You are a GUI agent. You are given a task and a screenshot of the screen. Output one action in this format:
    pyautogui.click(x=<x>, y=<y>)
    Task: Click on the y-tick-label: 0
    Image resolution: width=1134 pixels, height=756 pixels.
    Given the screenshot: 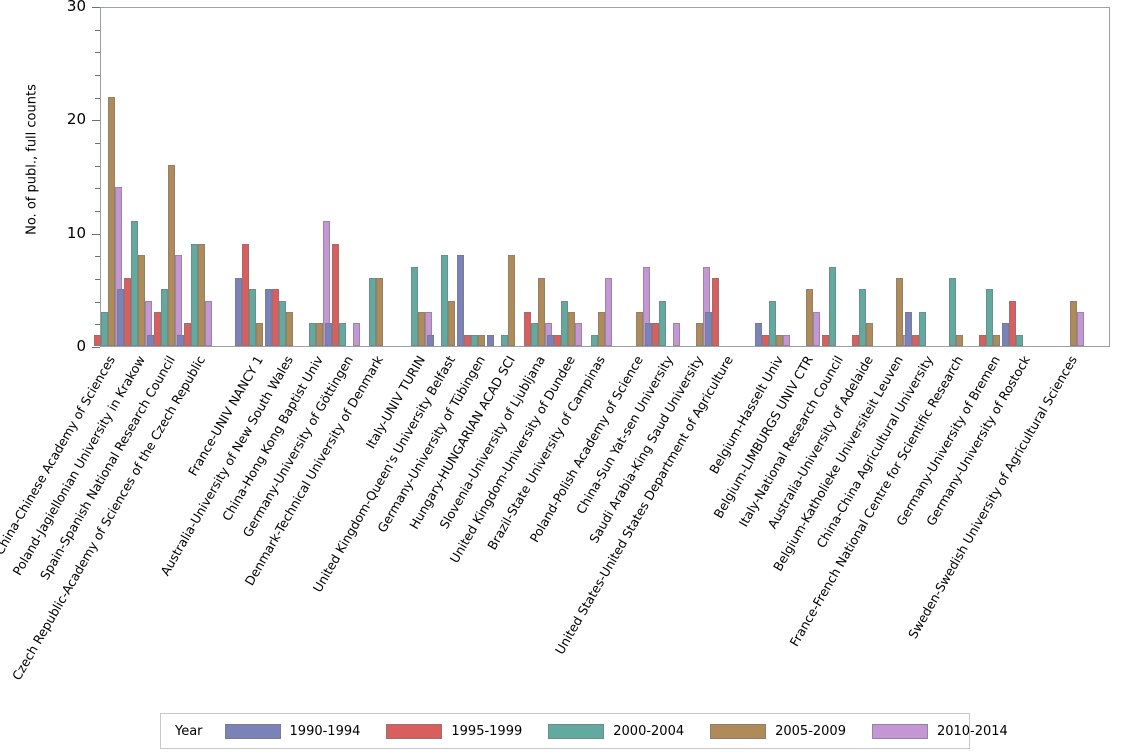 What is the action you would take?
    pyautogui.click(x=81, y=346)
    